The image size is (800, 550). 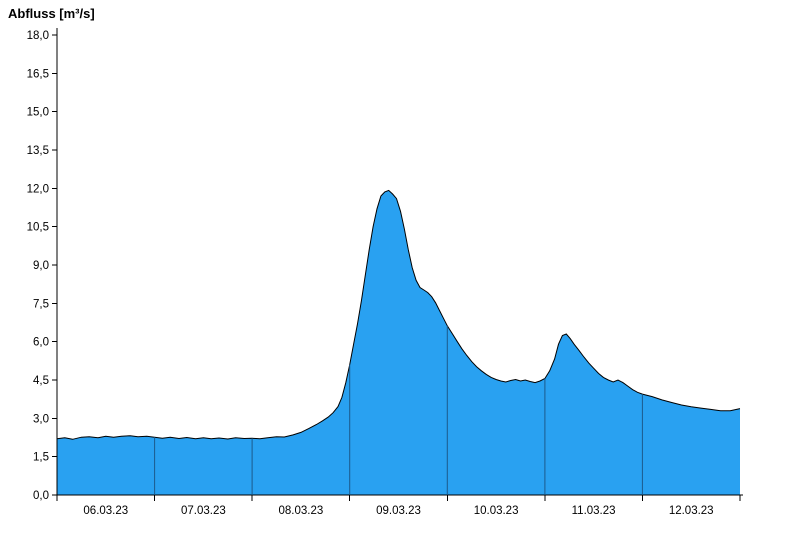 What do you see at coordinates (496, 511) in the screenshot?
I see `svg-text: 10.03.23` at bounding box center [496, 511].